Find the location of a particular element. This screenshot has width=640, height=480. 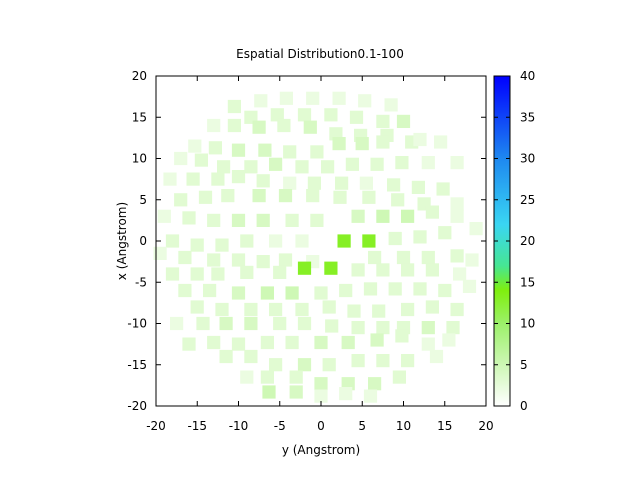

y-tick-label: 15 is located at coordinates (139, 117).